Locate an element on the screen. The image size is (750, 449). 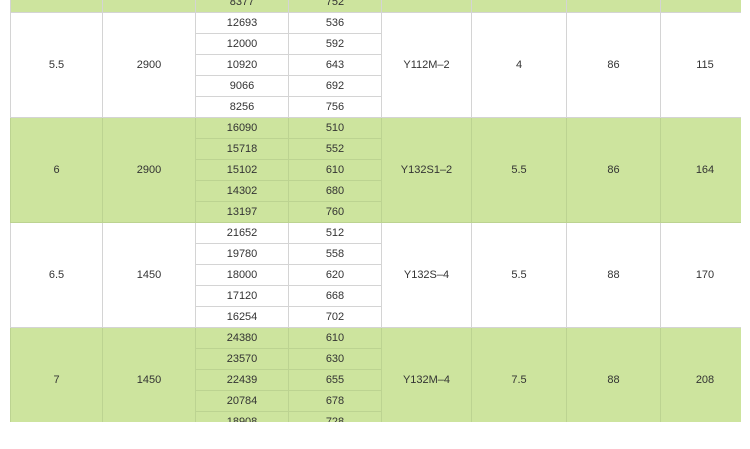
cell-flow: 17120 is located at coordinates (242, 296).